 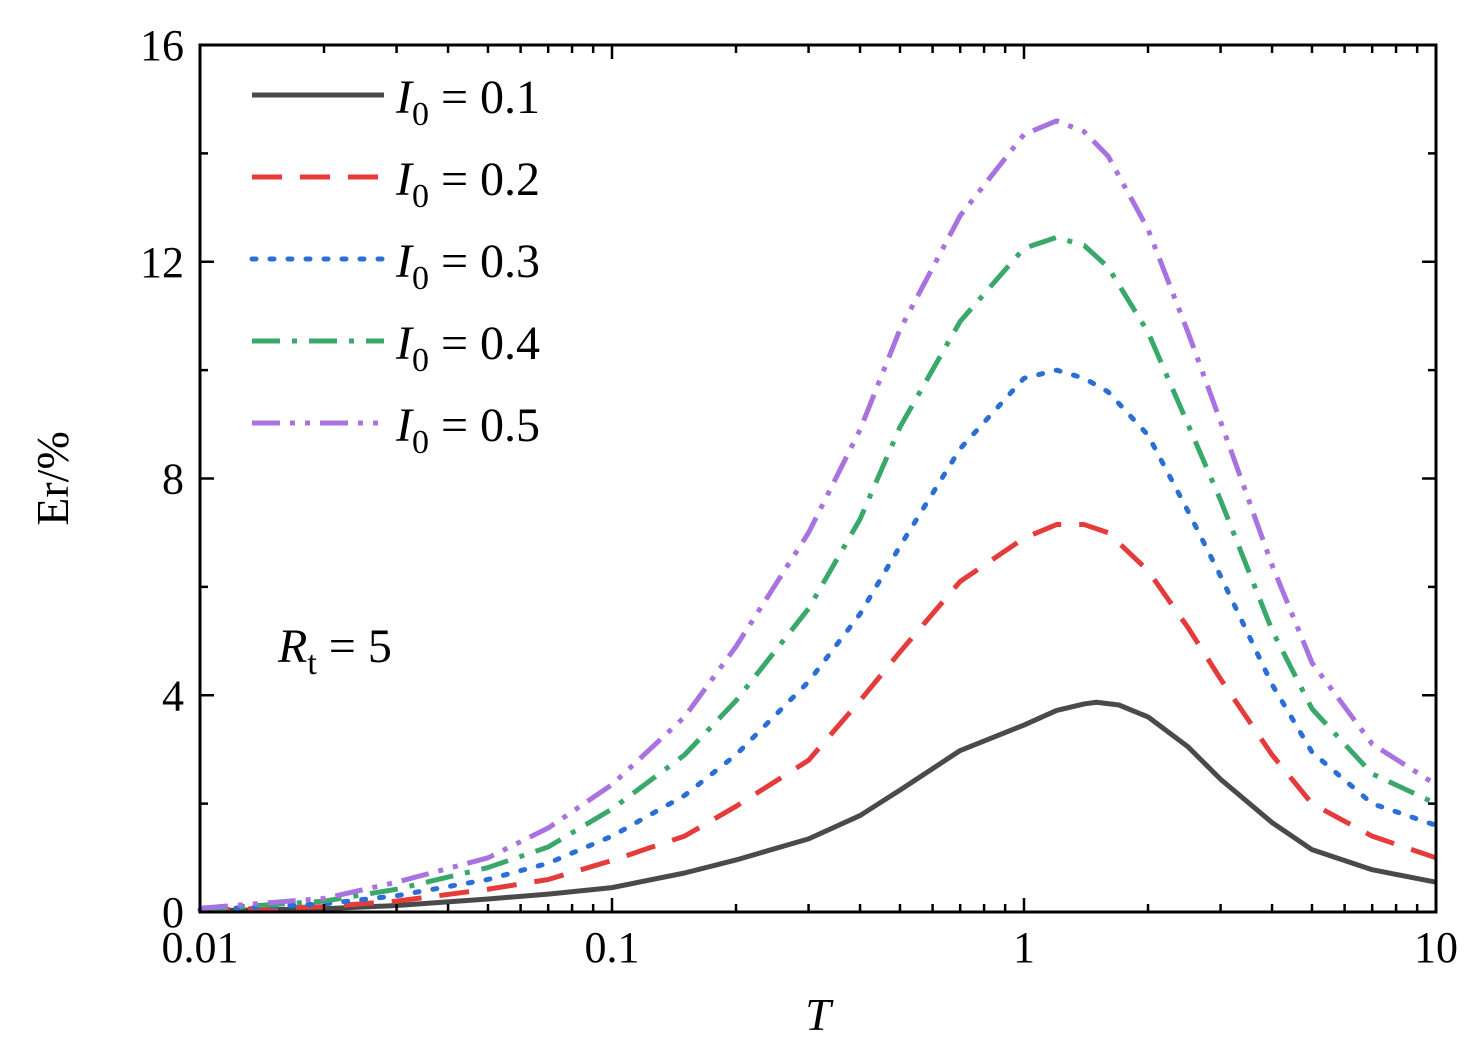 I want to click on y-tick-label: 4, so click(x=173, y=695).